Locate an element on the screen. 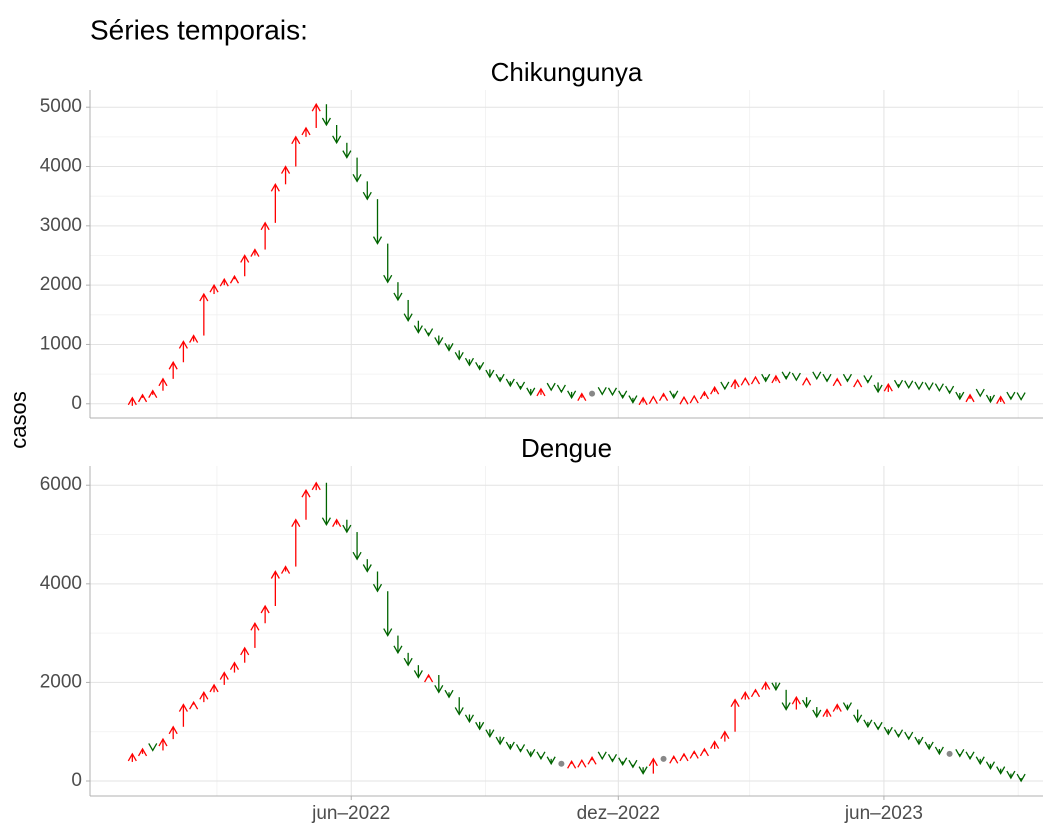 The width and height of the screenshot is (1057, 823). panel-title: Chikungunya is located at coordinates (567, 72).